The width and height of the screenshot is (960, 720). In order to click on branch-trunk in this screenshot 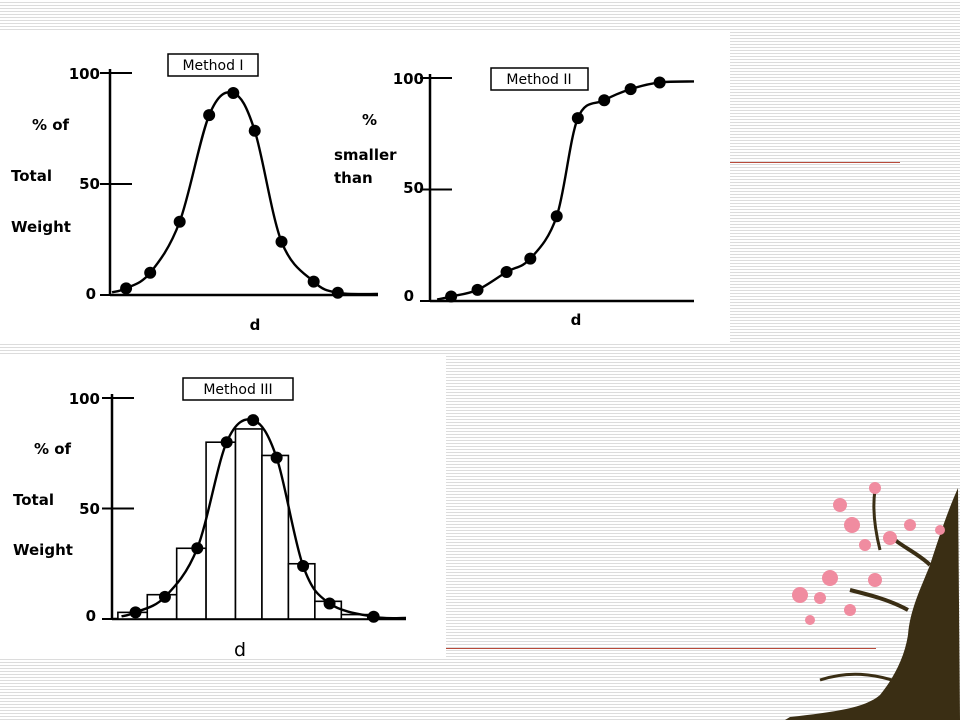, I will do `click(872, 604)`.